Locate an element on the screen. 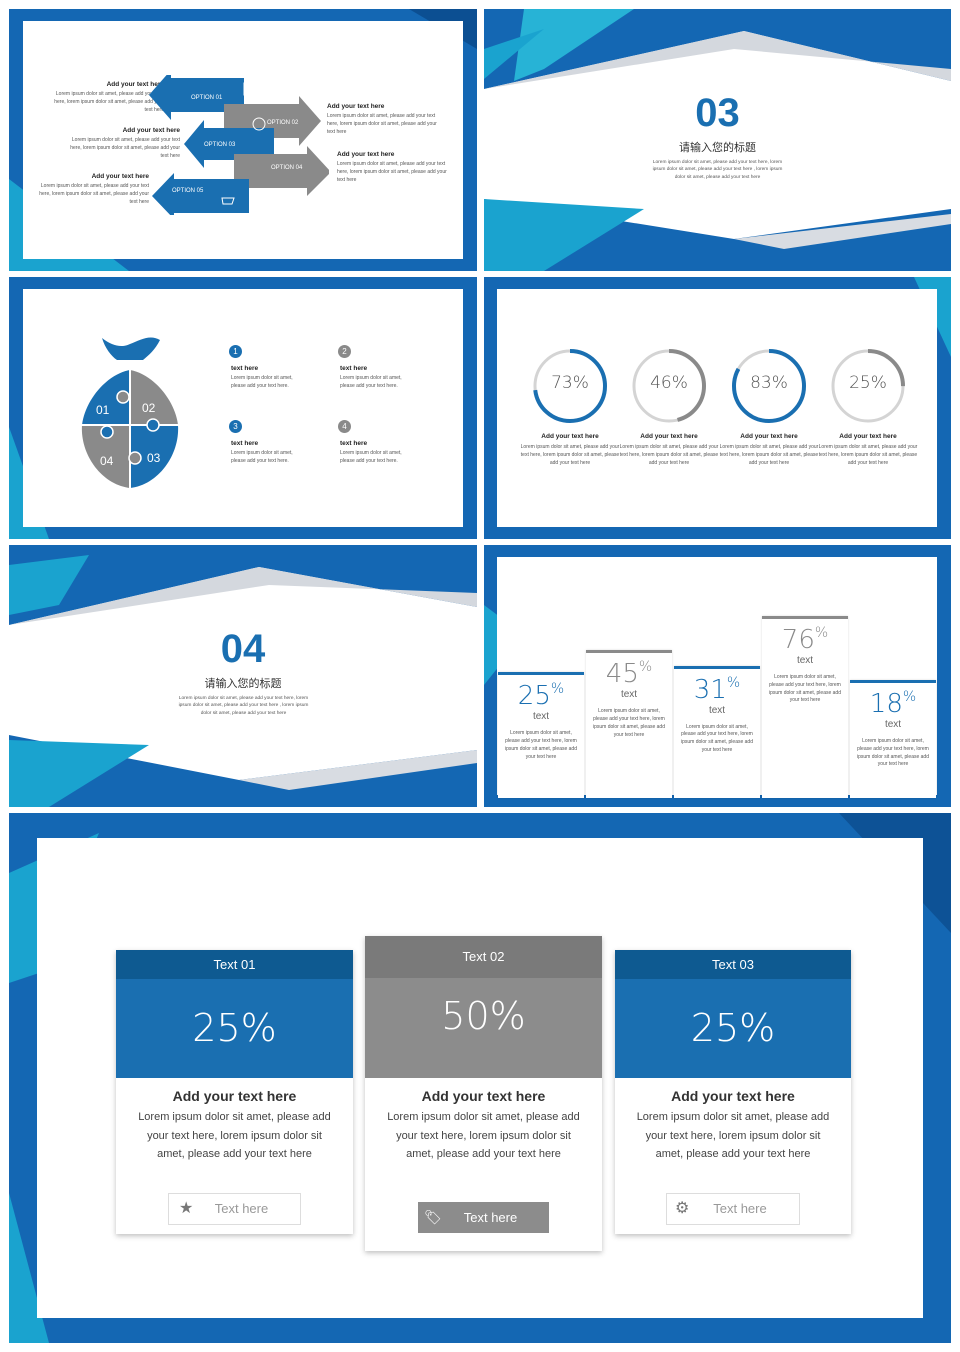  section-number: 04 is located at coordinates (243, 649).